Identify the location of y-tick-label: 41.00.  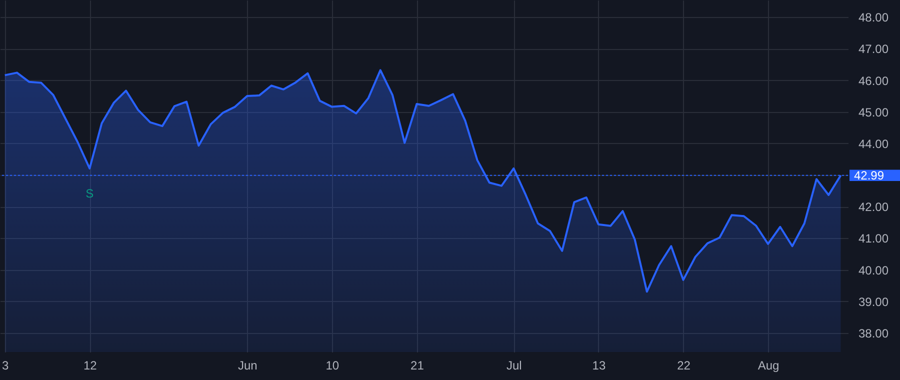
(873, 239).